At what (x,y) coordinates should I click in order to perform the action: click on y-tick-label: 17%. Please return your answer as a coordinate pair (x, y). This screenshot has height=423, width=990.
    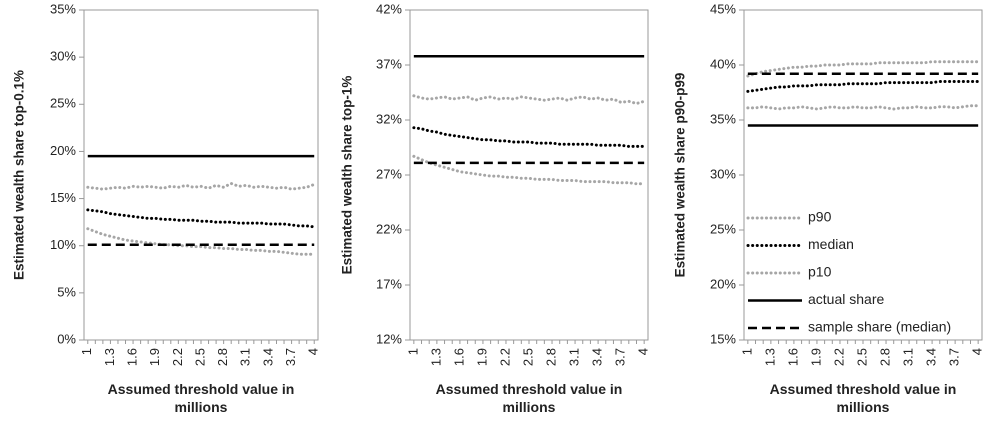
    Looking at the image, I should click on (389, 283).